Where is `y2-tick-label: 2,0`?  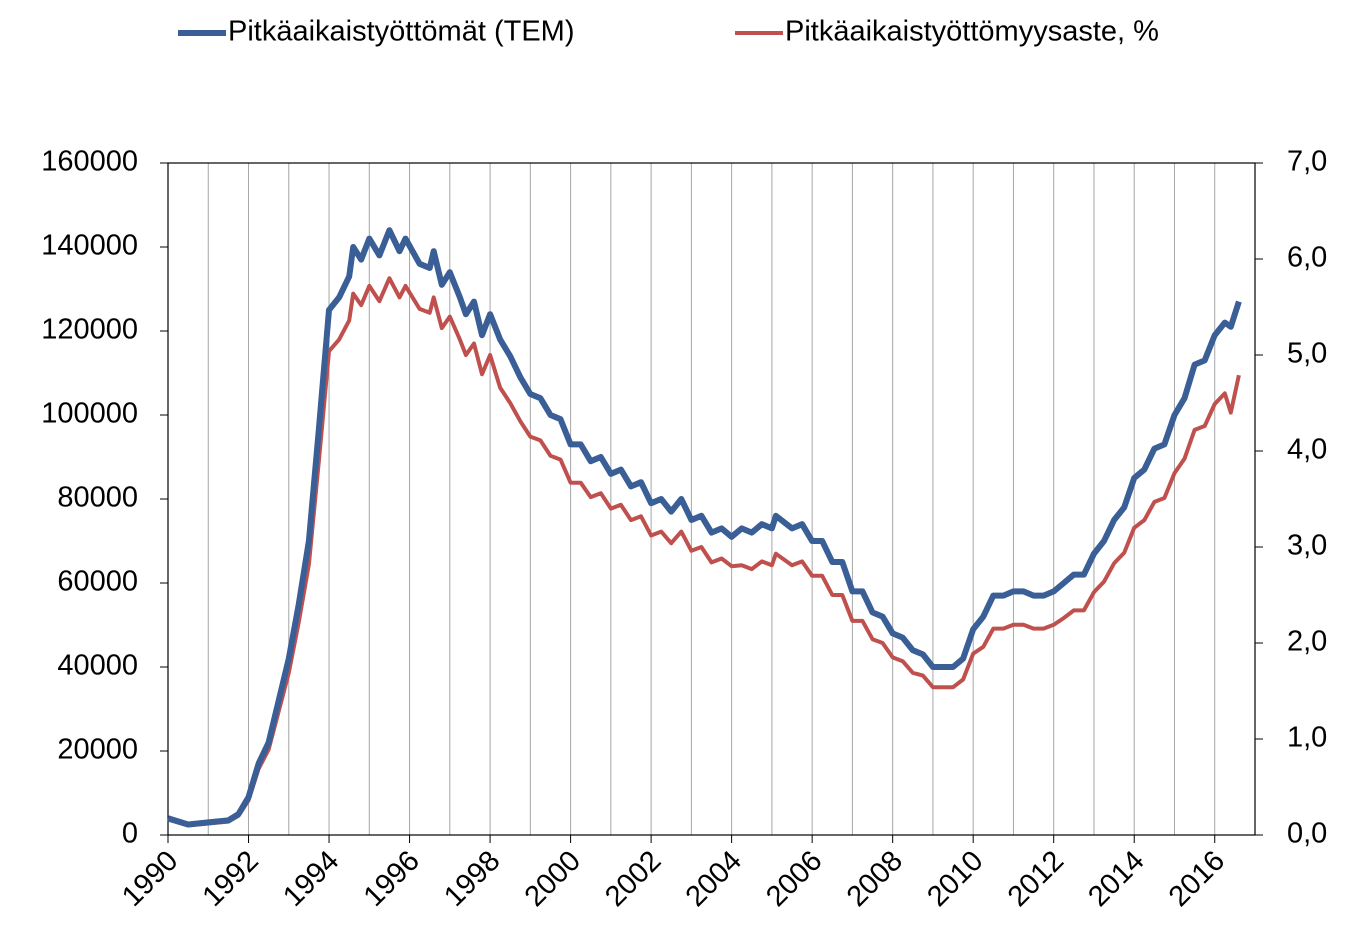
y2-tick-label: 2,0 is located at coordinates (1307, 642).